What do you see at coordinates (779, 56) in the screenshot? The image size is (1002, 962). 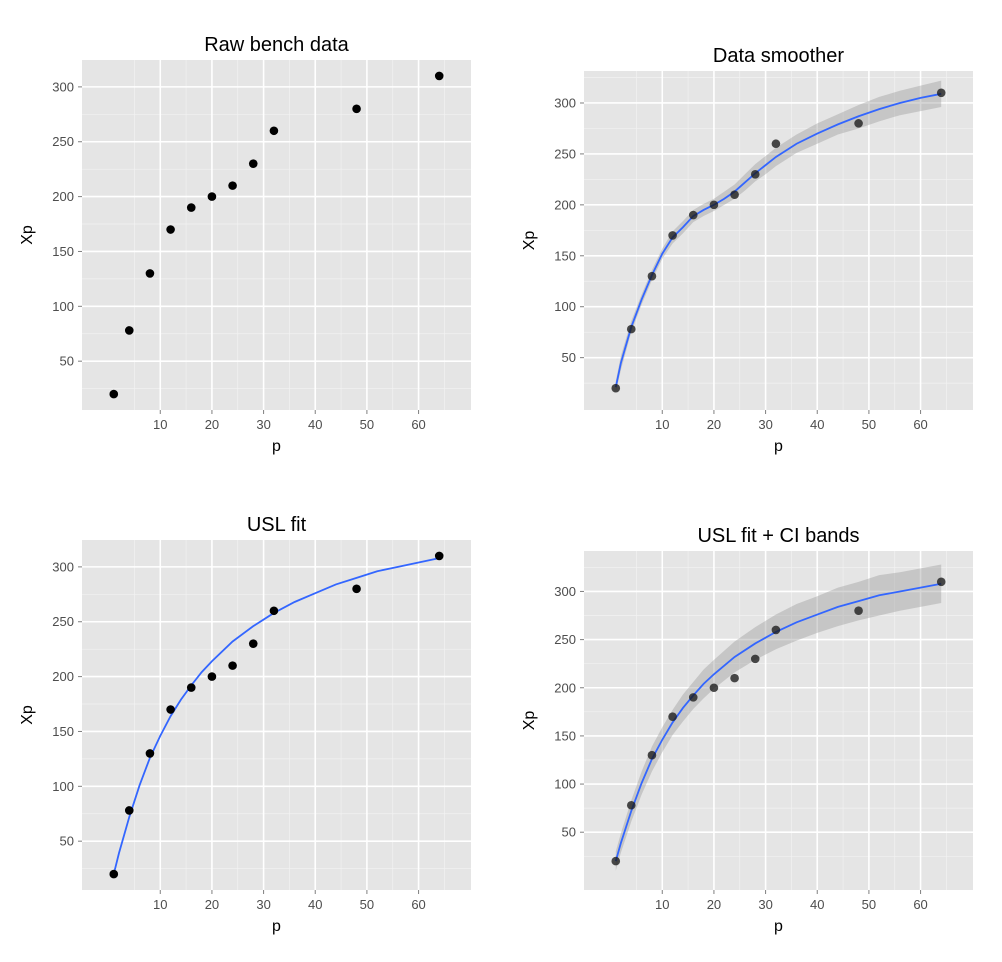 I see `panel-title: Data smoother` at bounding box center [779, 56].